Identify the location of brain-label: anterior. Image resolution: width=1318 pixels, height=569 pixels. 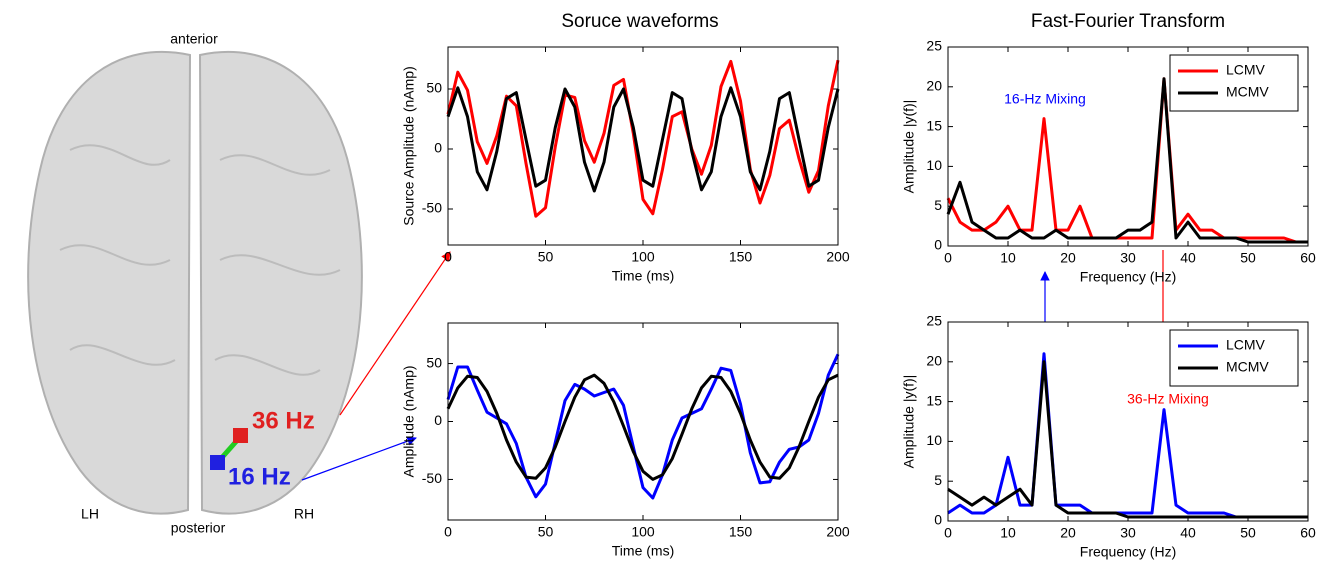
(194, 39).